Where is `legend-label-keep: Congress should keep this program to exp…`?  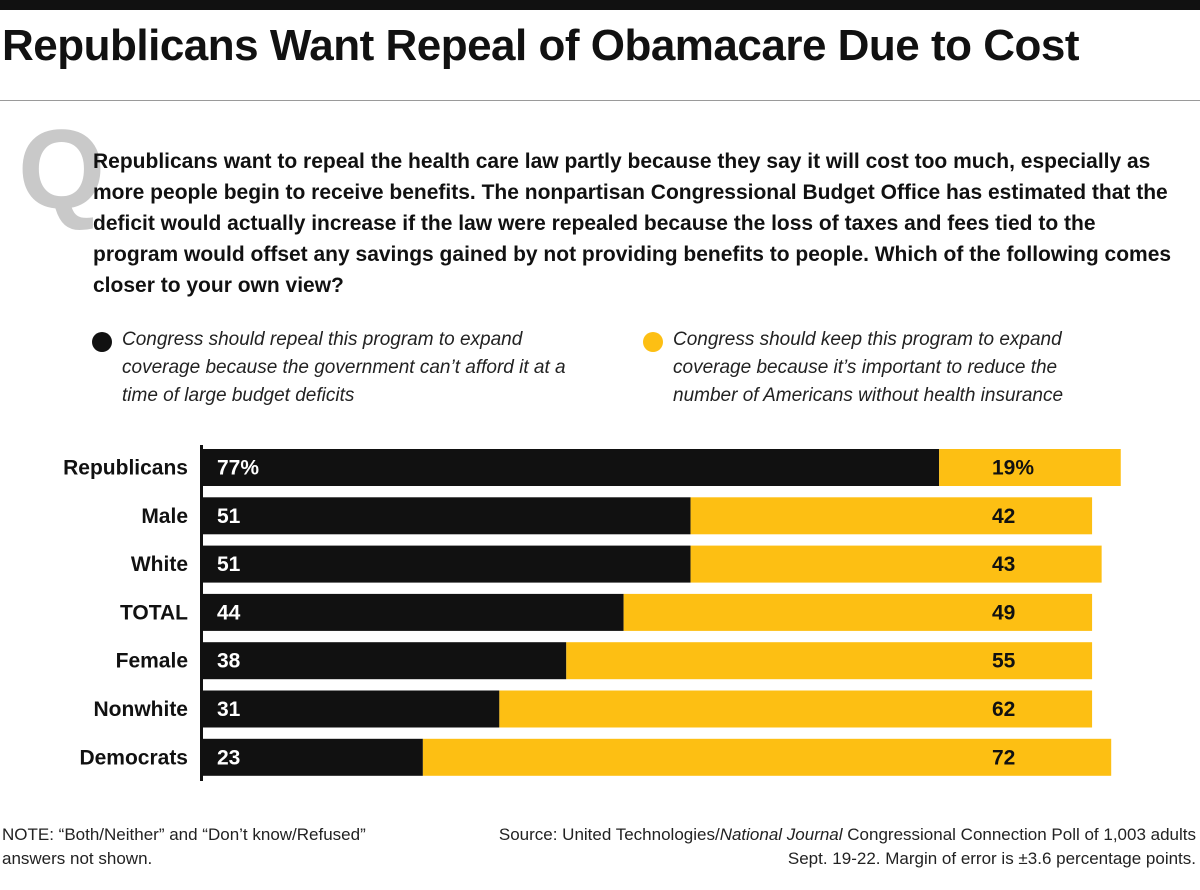
legend-label-keep: Congress should keep this program to exp… is located at coordinates (868, 367).